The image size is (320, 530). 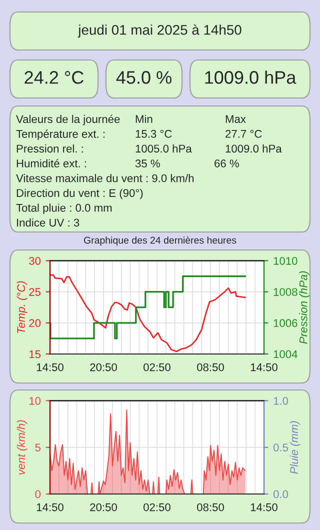 What do you see at coordinates (54, 77) in the screenshot?
I see `text: 24.2 °C` at bounding box center [54, 77].